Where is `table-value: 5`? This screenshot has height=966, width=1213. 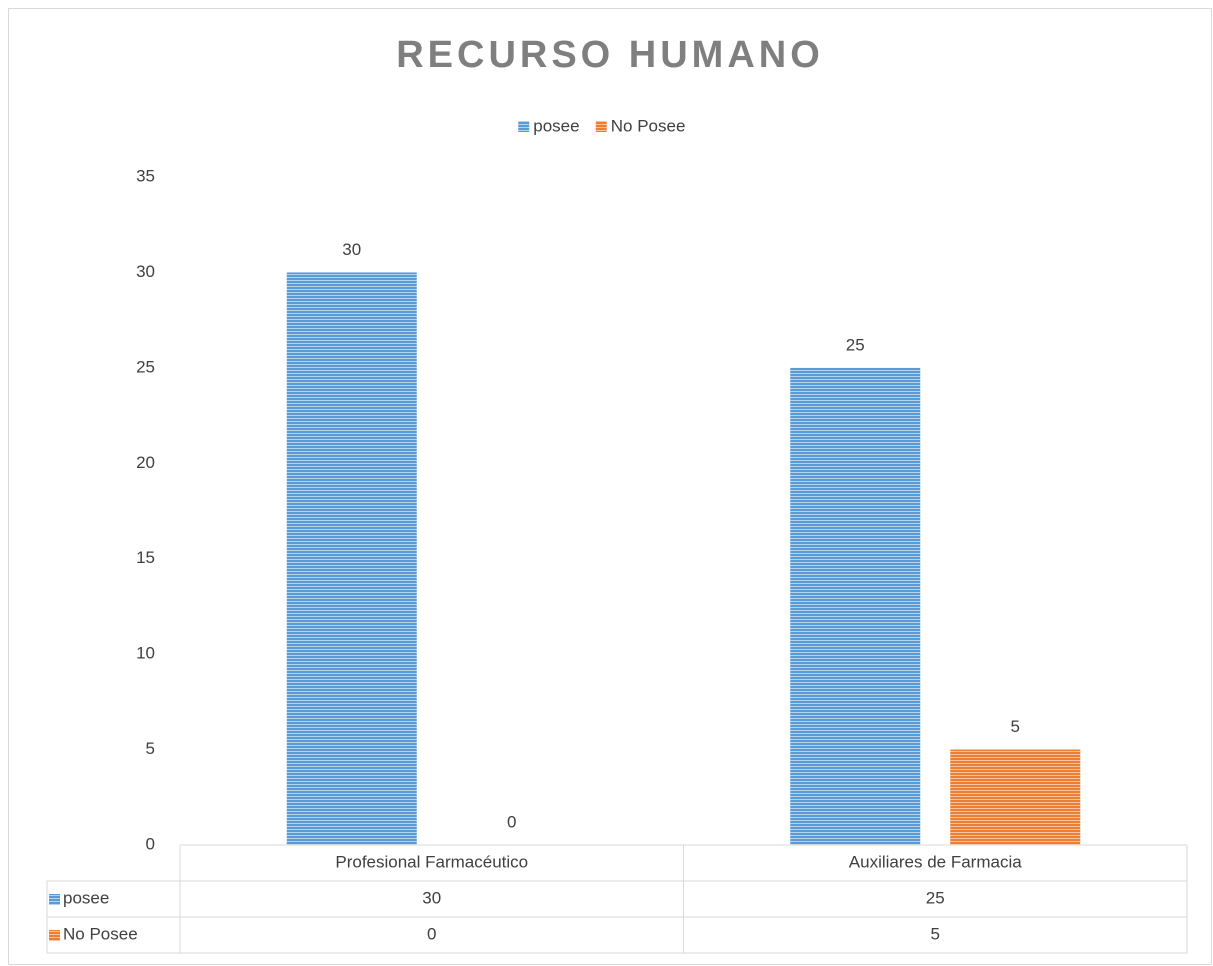 table-value: 5 is located at coordinates (935, 933).